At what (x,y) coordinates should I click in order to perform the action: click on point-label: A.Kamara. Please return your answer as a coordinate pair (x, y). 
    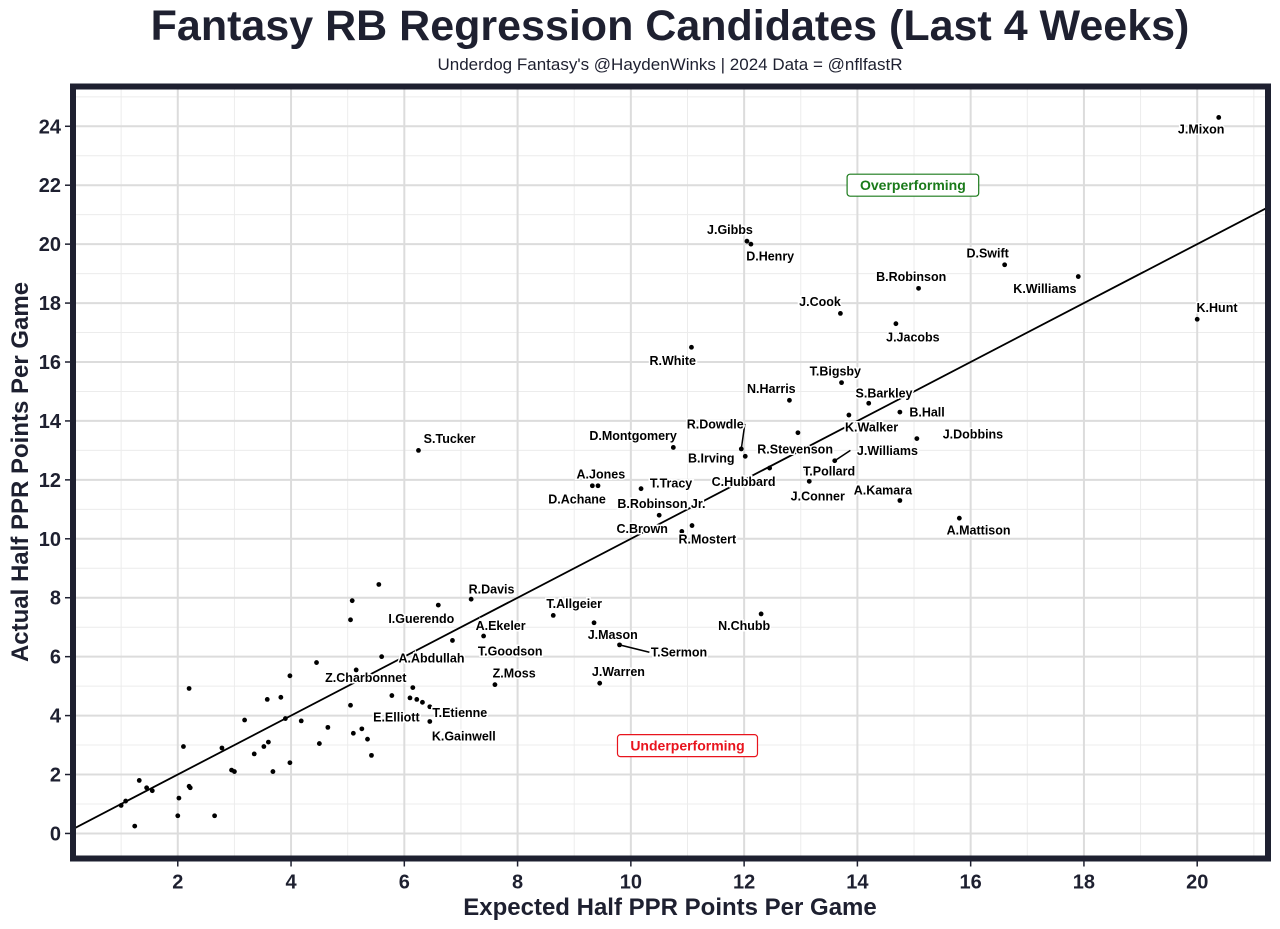
    Looking at the image, I should click on (883, 491).